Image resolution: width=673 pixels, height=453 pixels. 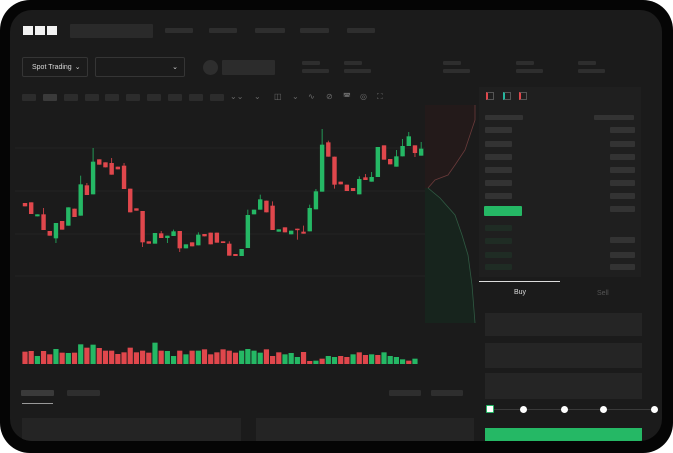 I want to click on settings-icon: ◫, so click(x=278, y=96).